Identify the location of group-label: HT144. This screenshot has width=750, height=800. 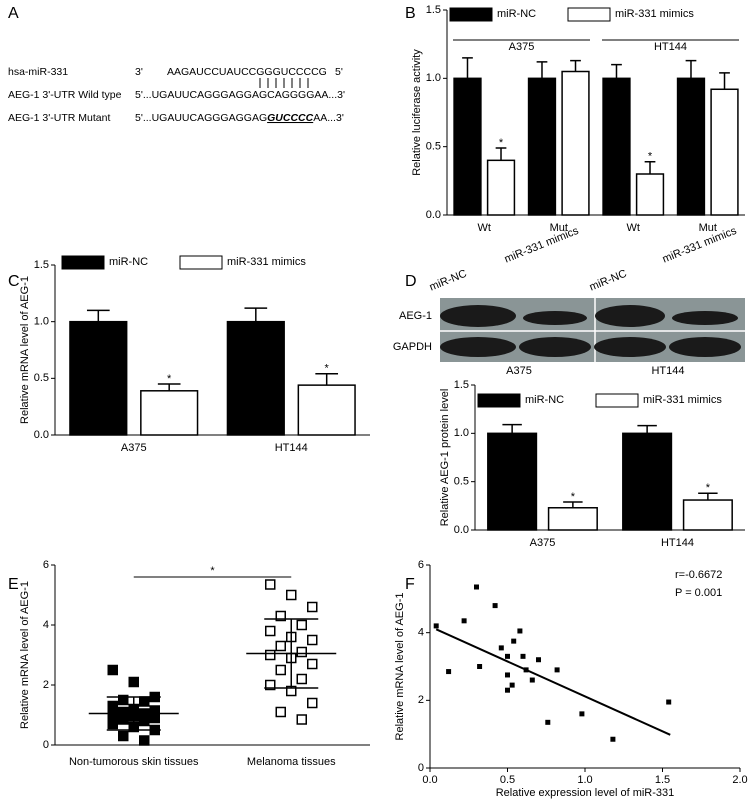
(670, 47).